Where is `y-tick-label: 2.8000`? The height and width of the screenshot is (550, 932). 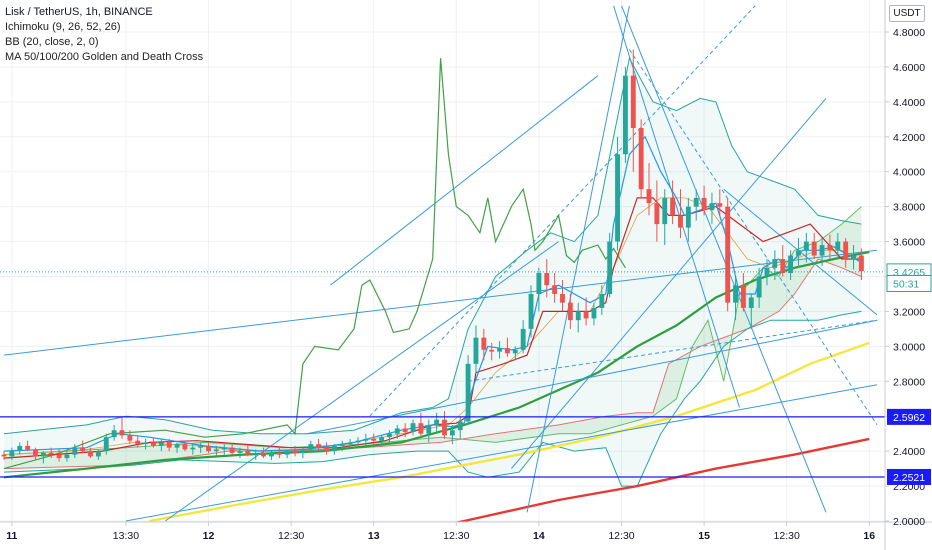 y-tick-label: 2.8000 is located at coordinates (909, 382).